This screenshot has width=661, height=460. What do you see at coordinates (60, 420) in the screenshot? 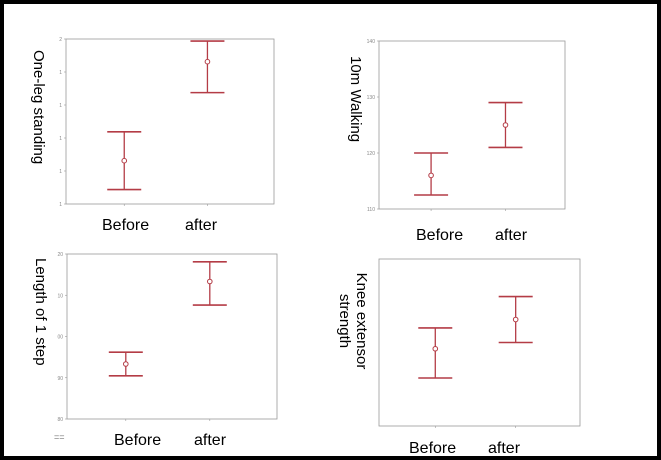
I see `y-tick-label: 80` at bounding box center [60, 420].